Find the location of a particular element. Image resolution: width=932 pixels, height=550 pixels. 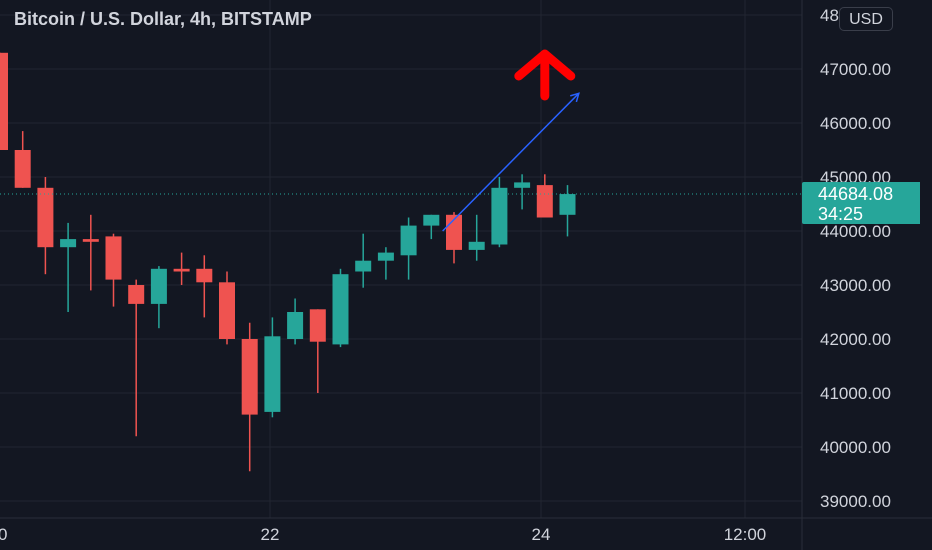

currency-button: USD is located at coordinates (866, 19).